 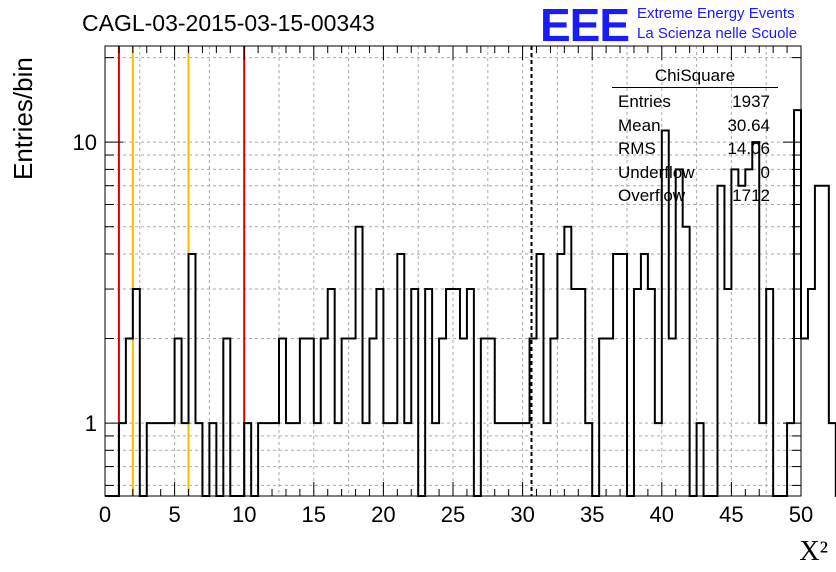 What do you see at coordinates (748, 148) in the screenshot?
I see `stats-value: 14.06` at bounding box center [748, 148].